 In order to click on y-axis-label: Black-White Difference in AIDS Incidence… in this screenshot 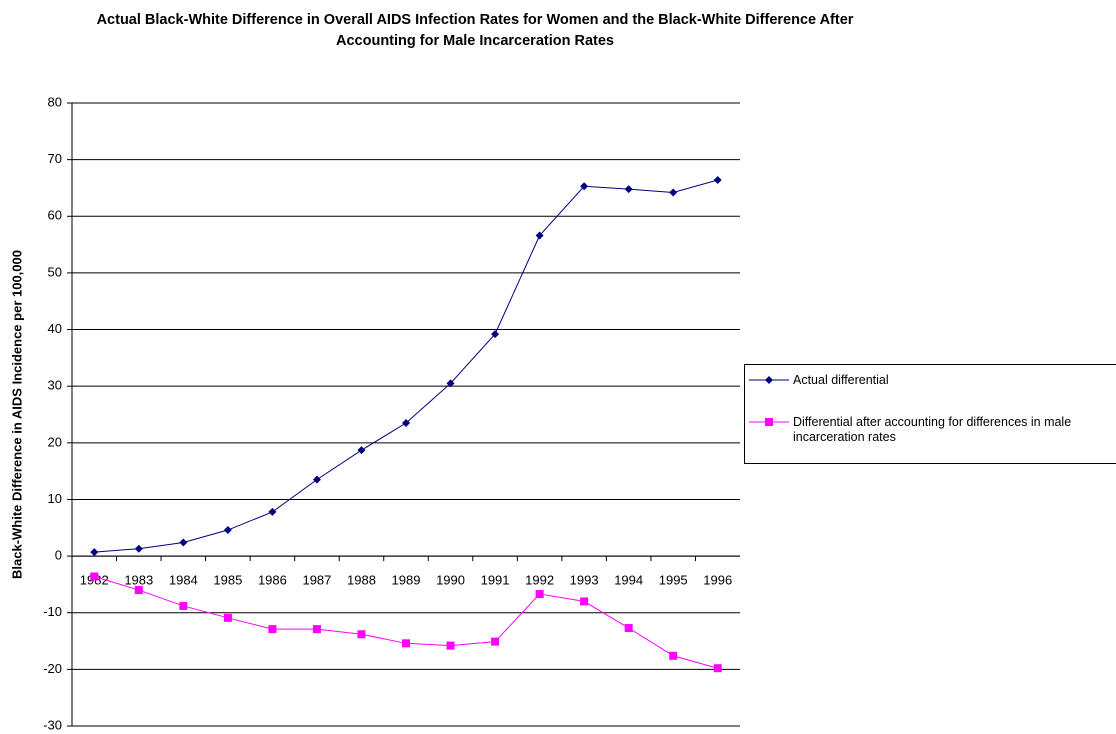, I will do `click(16, 414)`.